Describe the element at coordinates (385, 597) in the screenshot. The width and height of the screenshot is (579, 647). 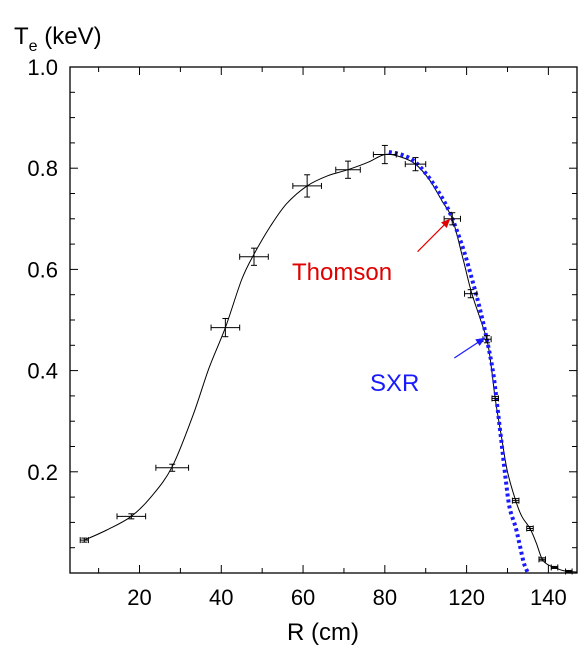
I see `x-tick-label: 80` at that location.